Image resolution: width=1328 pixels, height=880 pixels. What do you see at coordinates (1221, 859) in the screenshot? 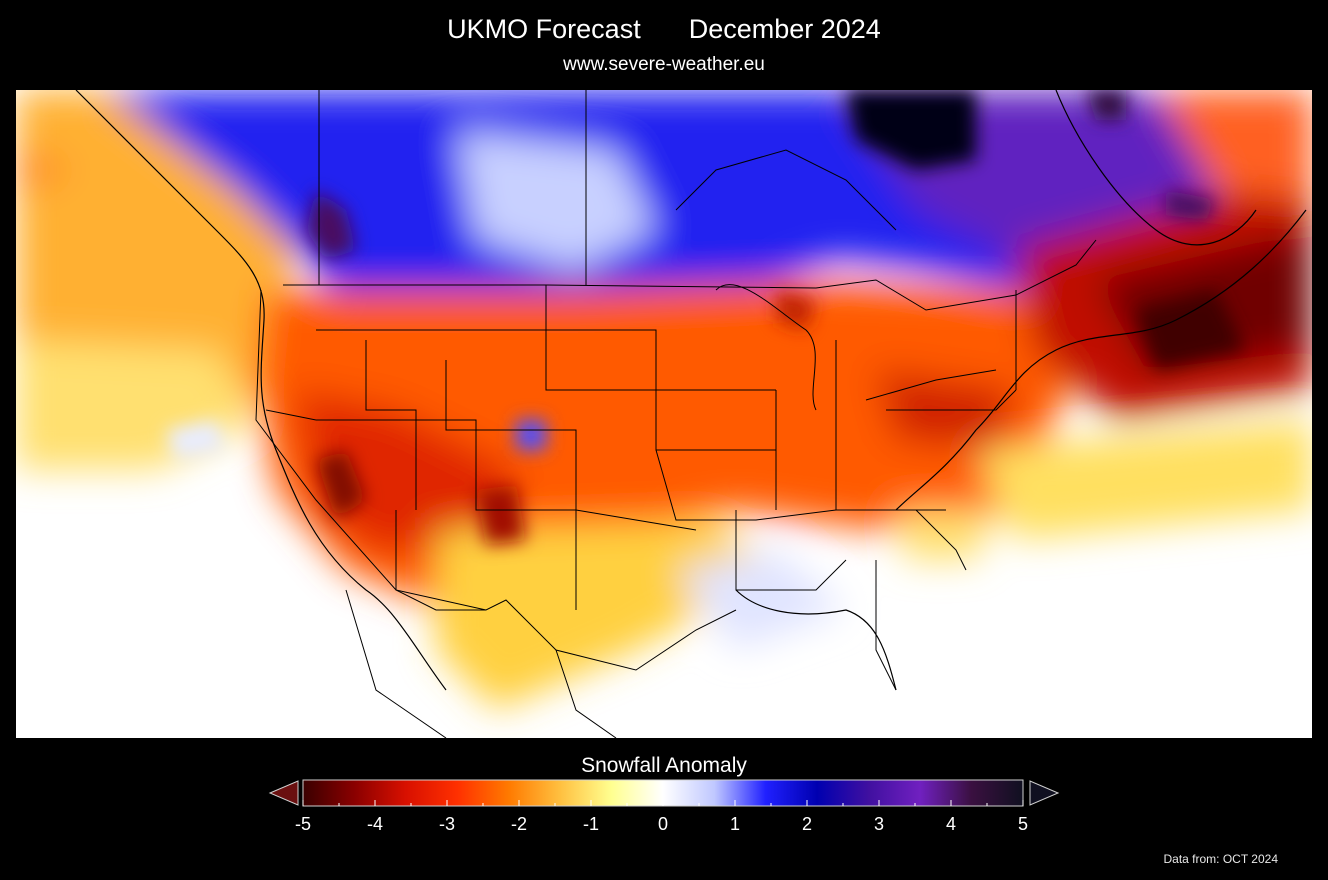
I see `data-source: Data from: OCT 2024` at bounding box center [1221, 859].